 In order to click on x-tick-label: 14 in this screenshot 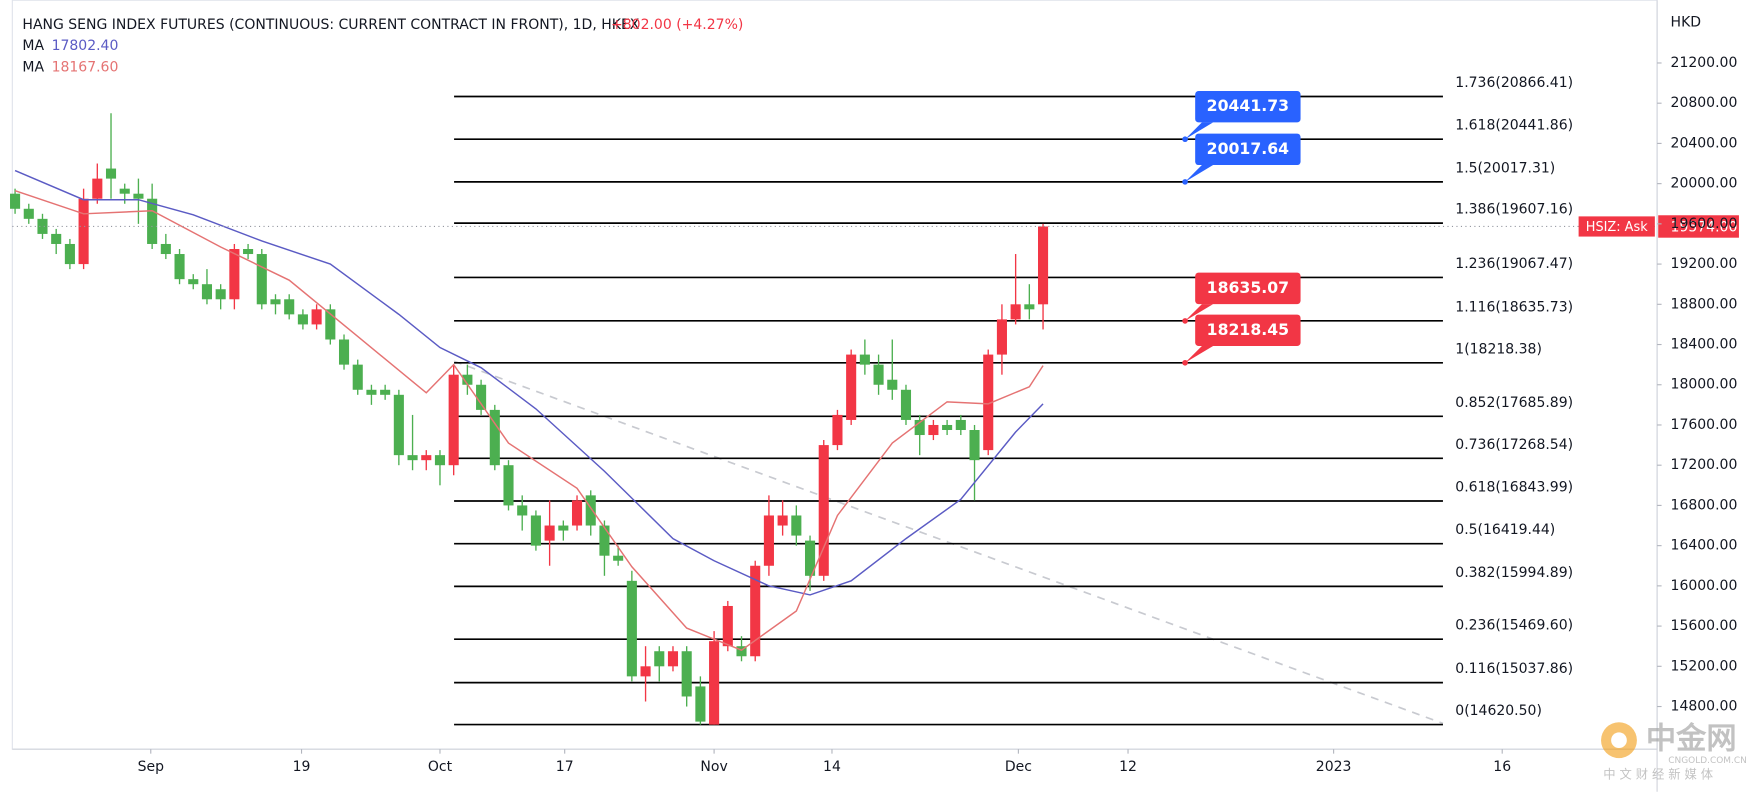, I will do `click(832, 767)`.